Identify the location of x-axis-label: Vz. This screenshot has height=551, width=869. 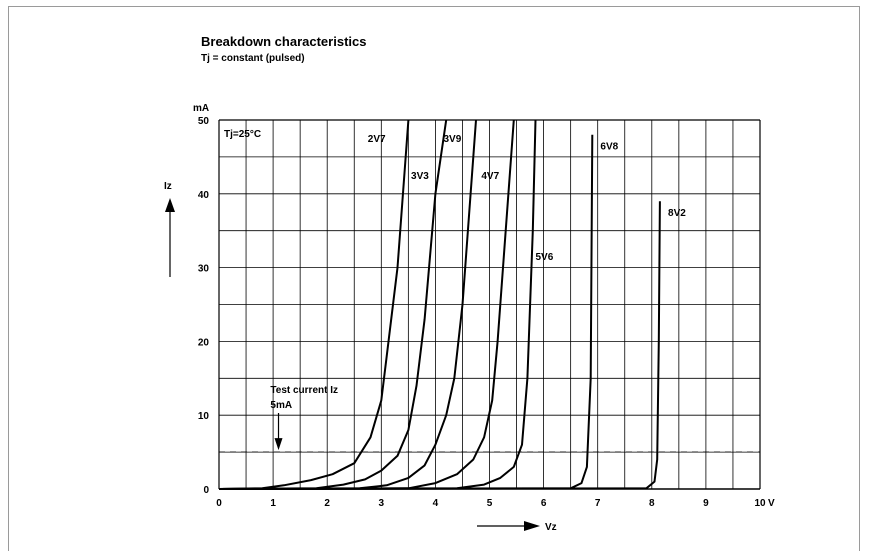
(551, 527).